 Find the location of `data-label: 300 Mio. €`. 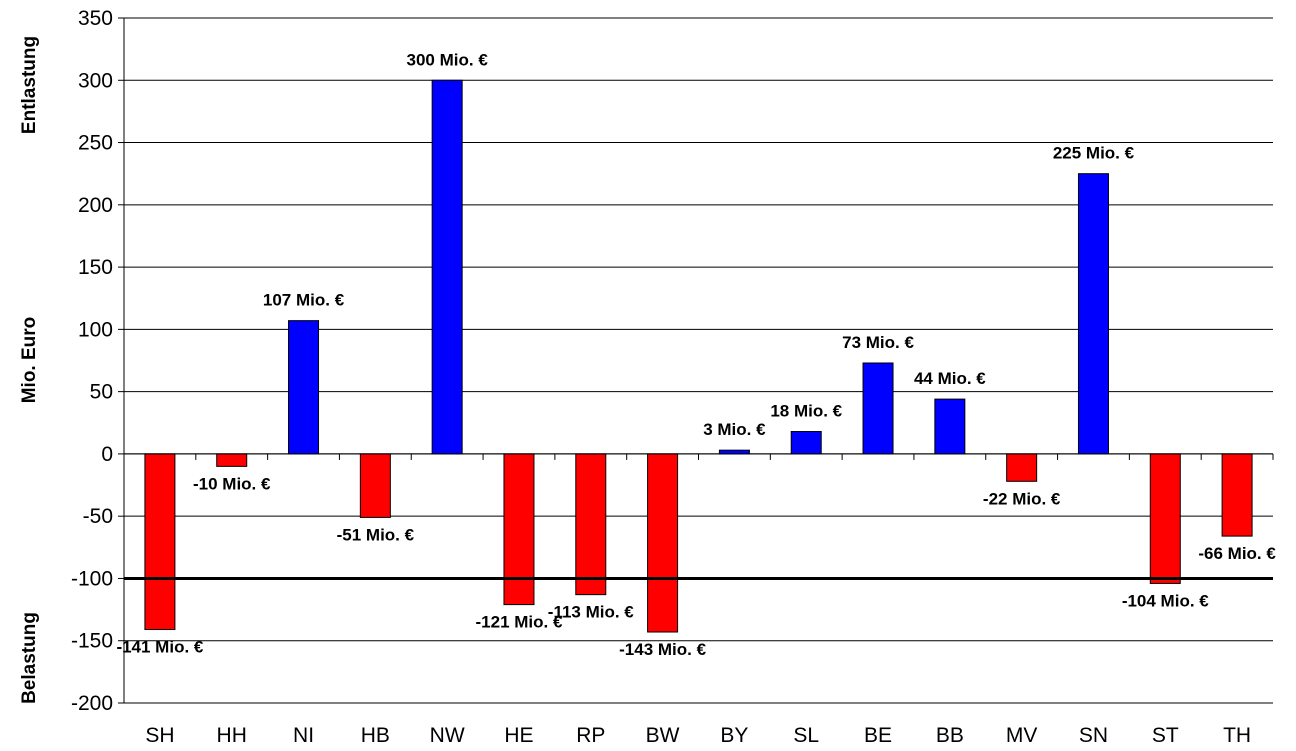

data-label: 300 Mio. € is located at coordinates (448, 59).